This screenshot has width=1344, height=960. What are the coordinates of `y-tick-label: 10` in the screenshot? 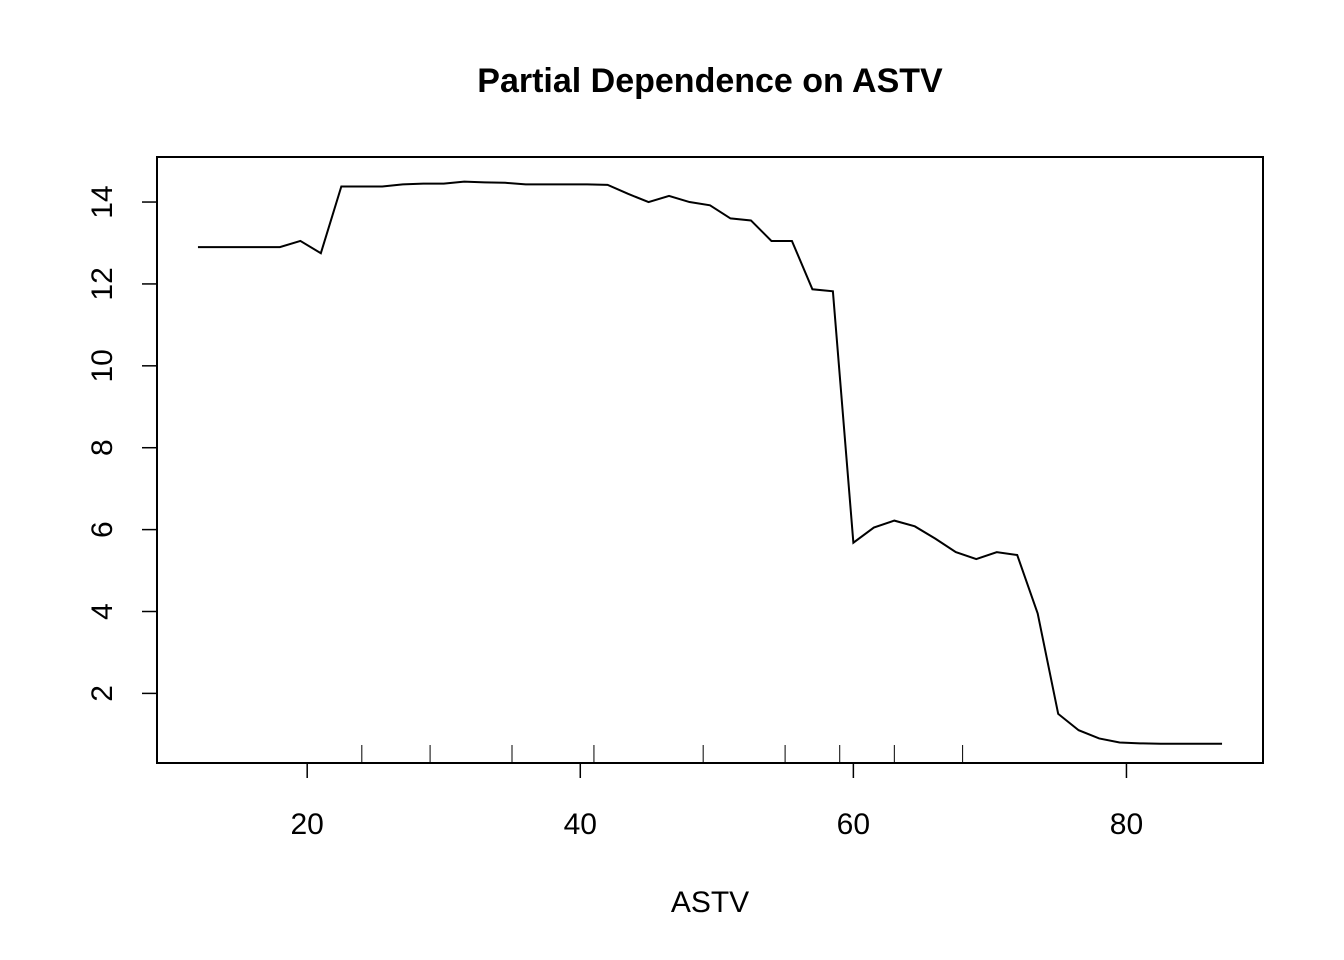 It's located at (102, 365).